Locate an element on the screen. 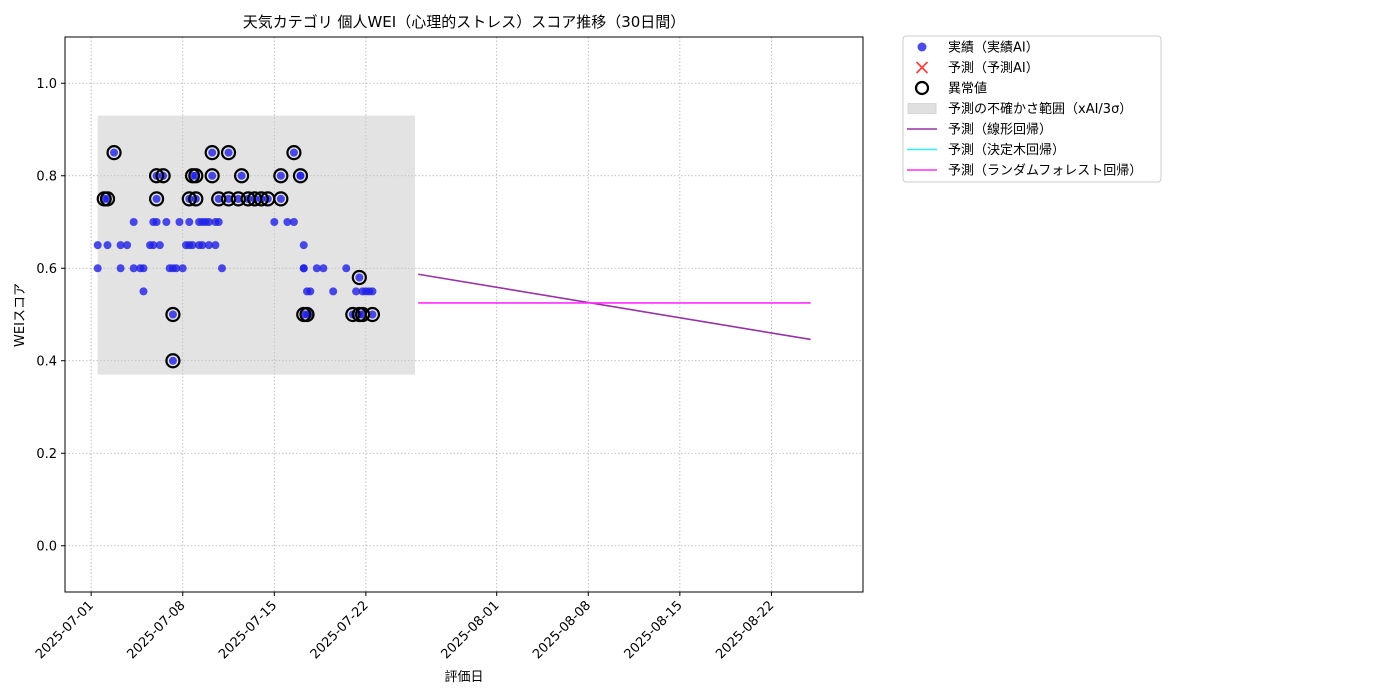 The width and height of the screenshot is (1400, 700). prediction-line is located at coordinates (614, 307).